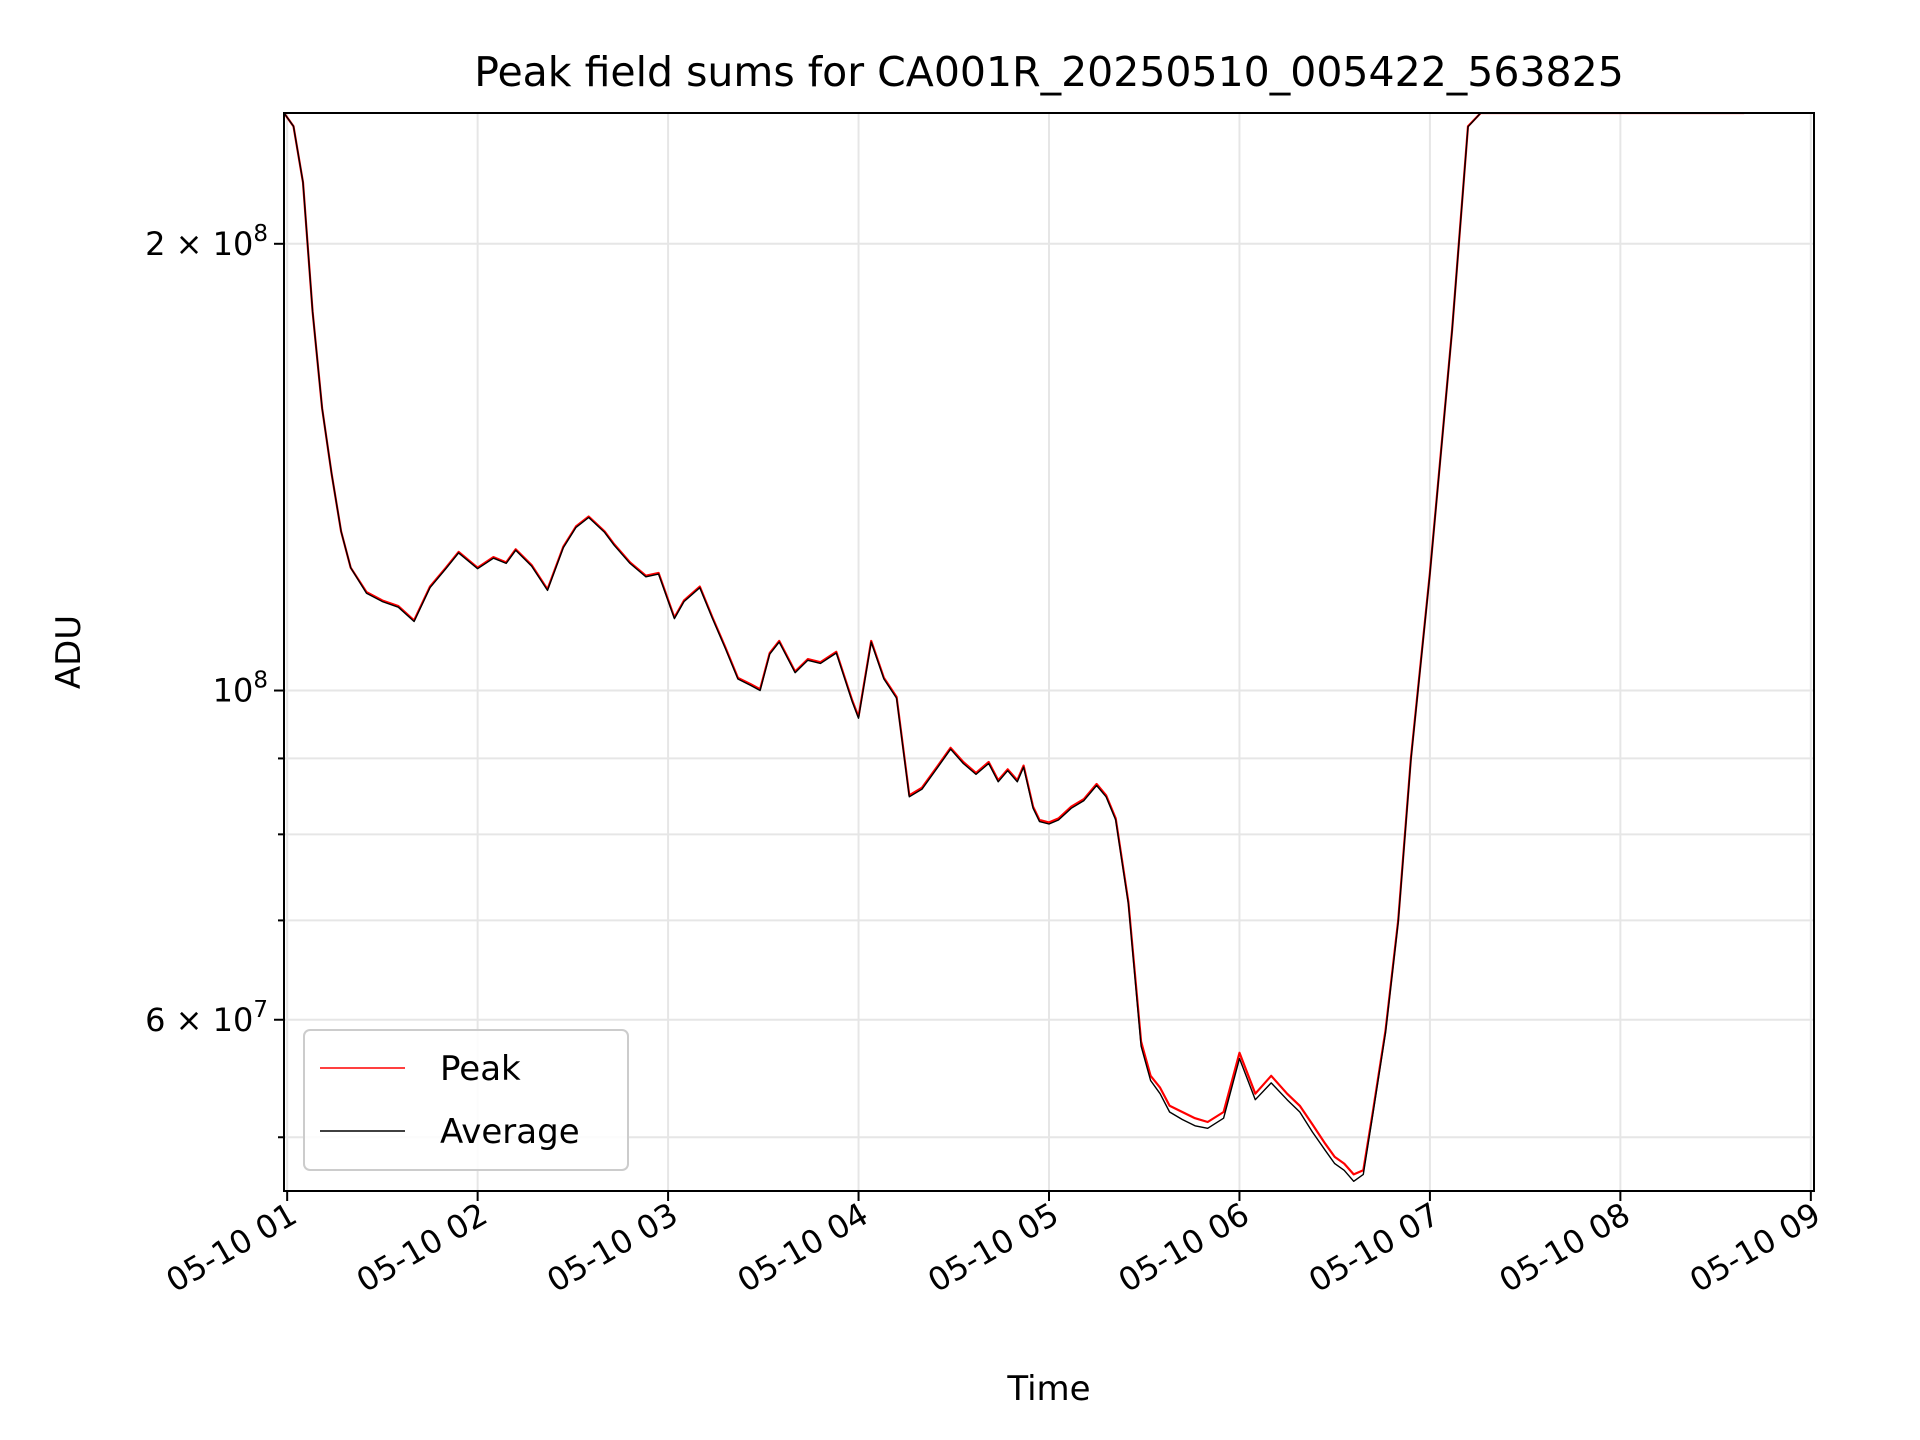  What do you see at coordinates (232, 1247) in the screenshot?
I see `x-tick-label-0: 05-10 01` at bounding box center [232, 1247].